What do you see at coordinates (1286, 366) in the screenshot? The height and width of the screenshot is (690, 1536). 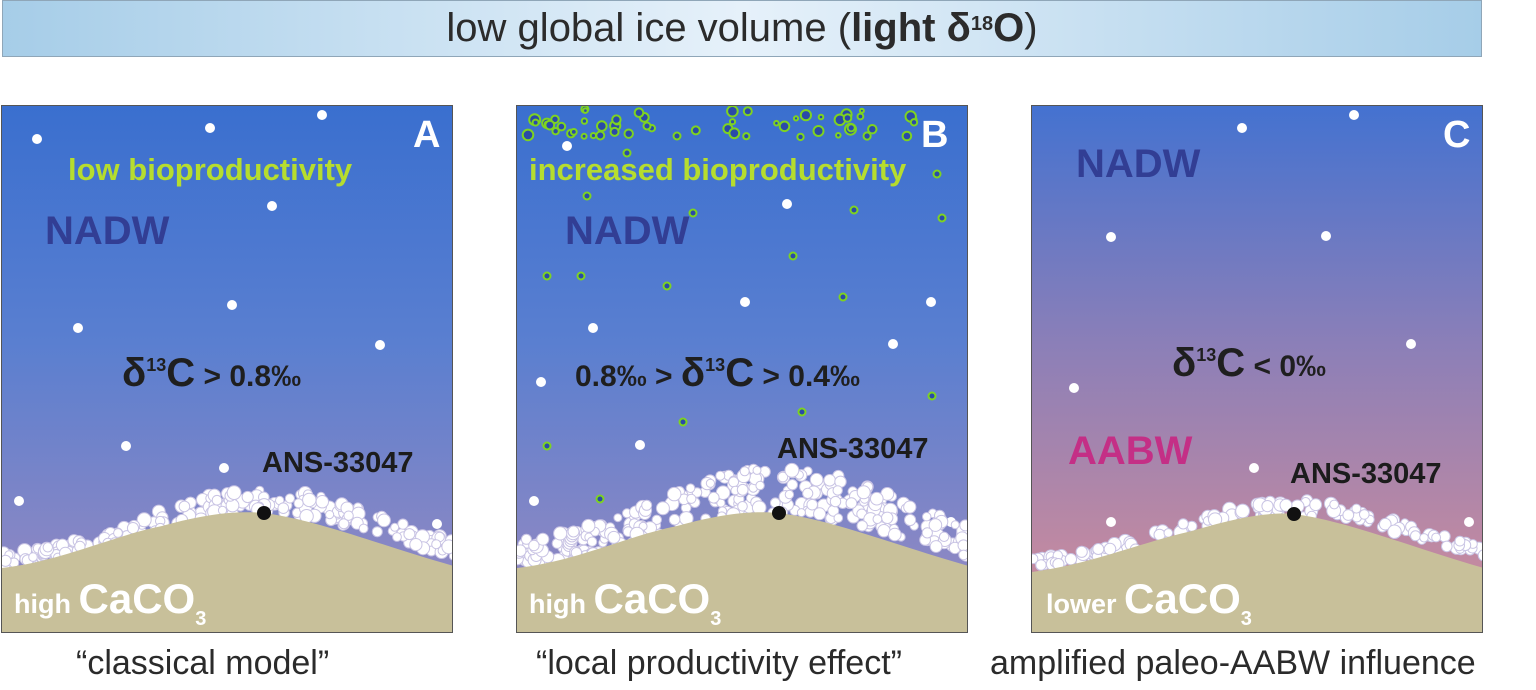 I see `panel-c-d13c-suffix: < 0‰` at bounding box center [1286, 366].